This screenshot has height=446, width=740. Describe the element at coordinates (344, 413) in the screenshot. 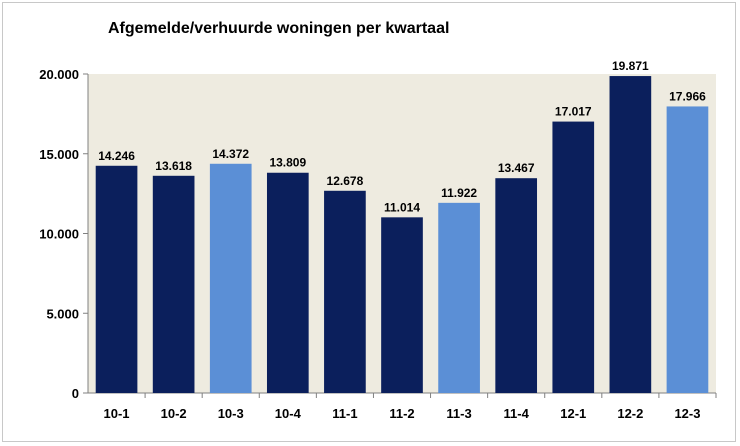

I see `x-tick-label: 11-1` at that location.